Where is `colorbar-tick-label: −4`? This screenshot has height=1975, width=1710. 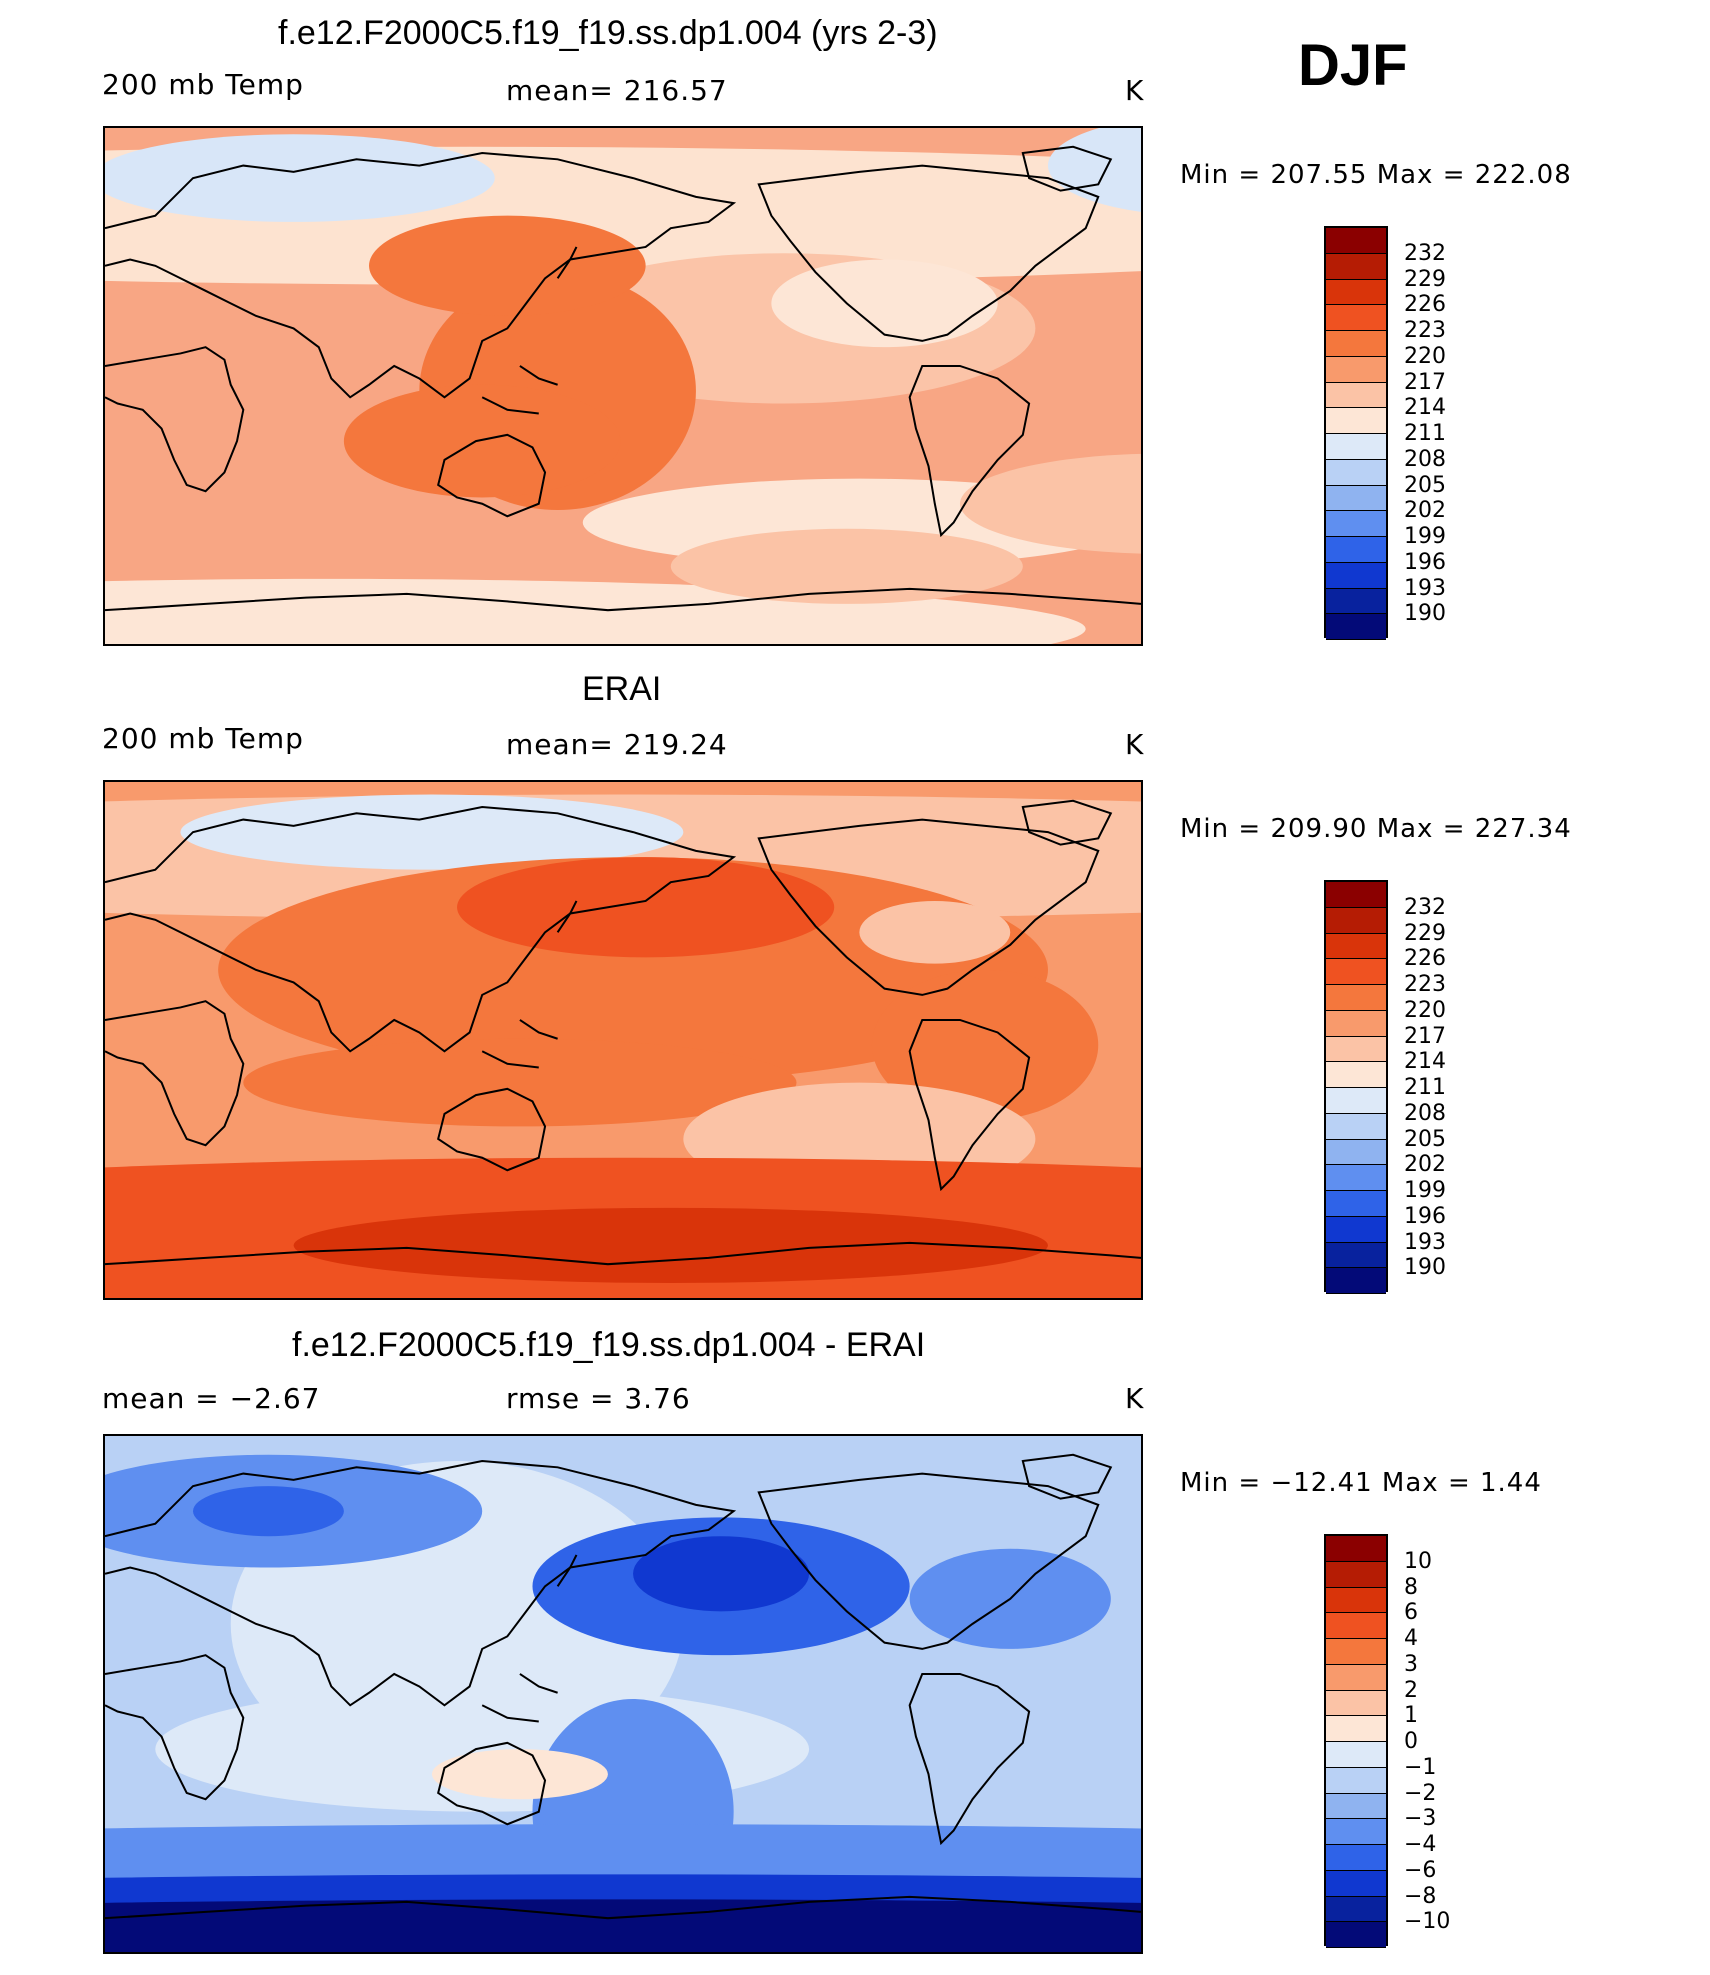 colorbar-tick-label: −4 is located at coordinates (1420, 1844).